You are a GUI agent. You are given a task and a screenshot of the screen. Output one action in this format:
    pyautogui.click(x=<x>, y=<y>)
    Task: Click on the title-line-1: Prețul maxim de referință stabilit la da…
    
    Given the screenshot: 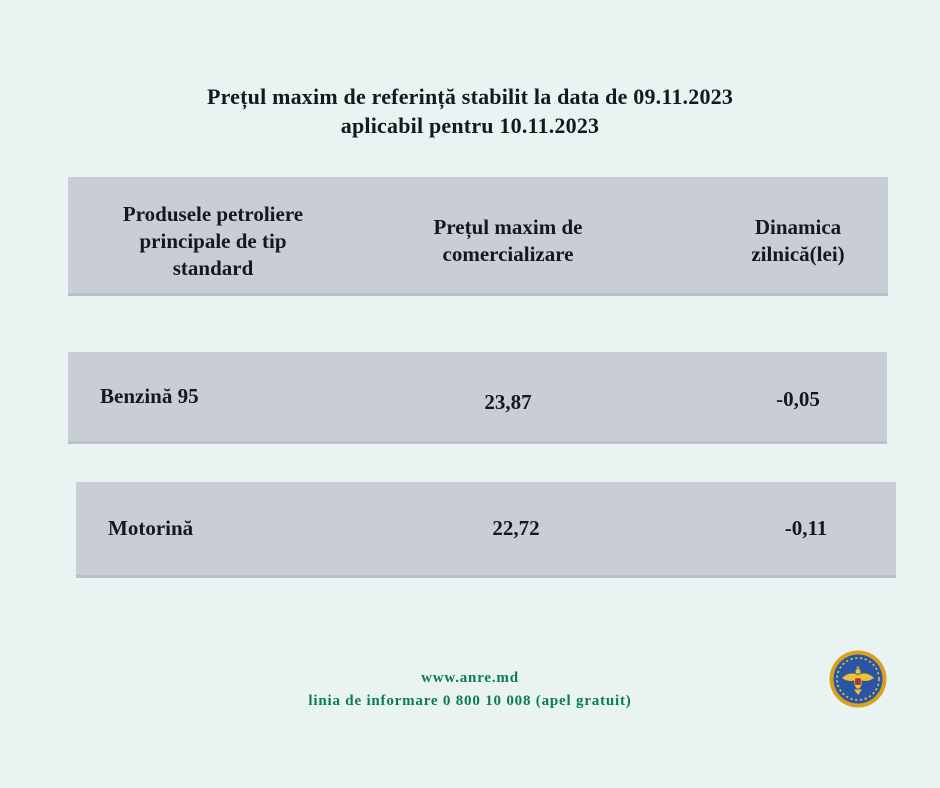 What is the action you would take?
    pyautogui.click(x=470, y=96)
    